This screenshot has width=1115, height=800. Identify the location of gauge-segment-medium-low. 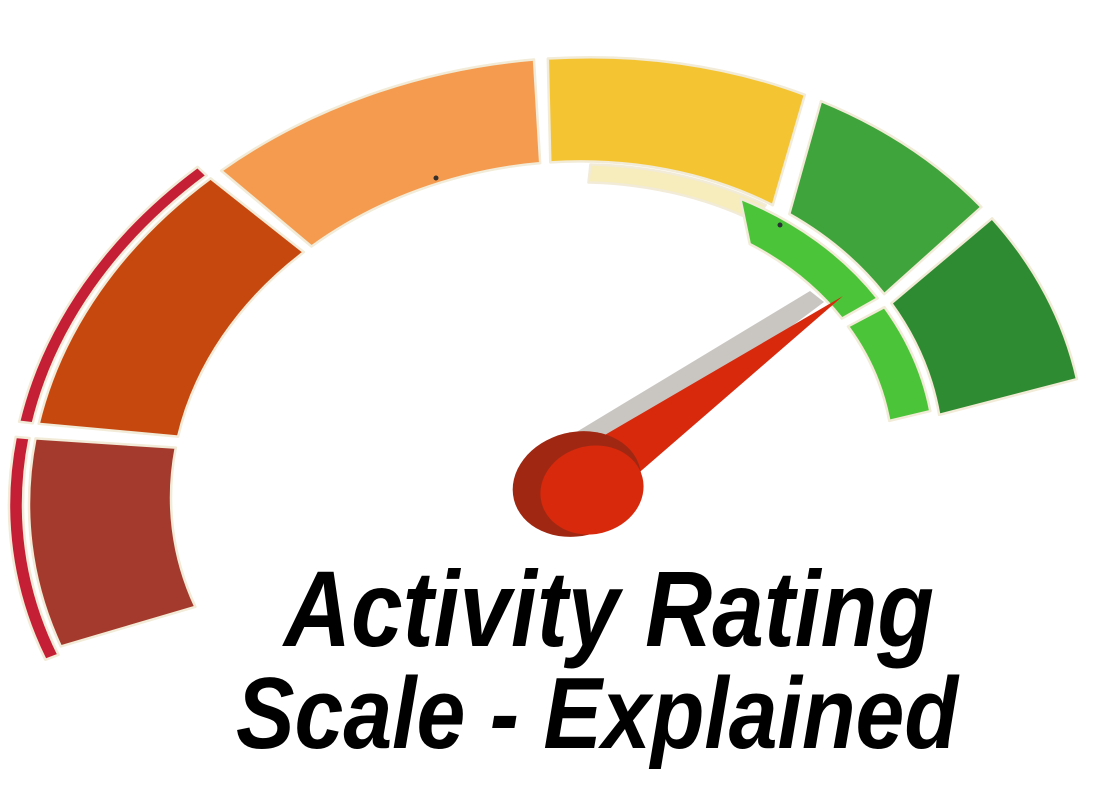
(380, 153).